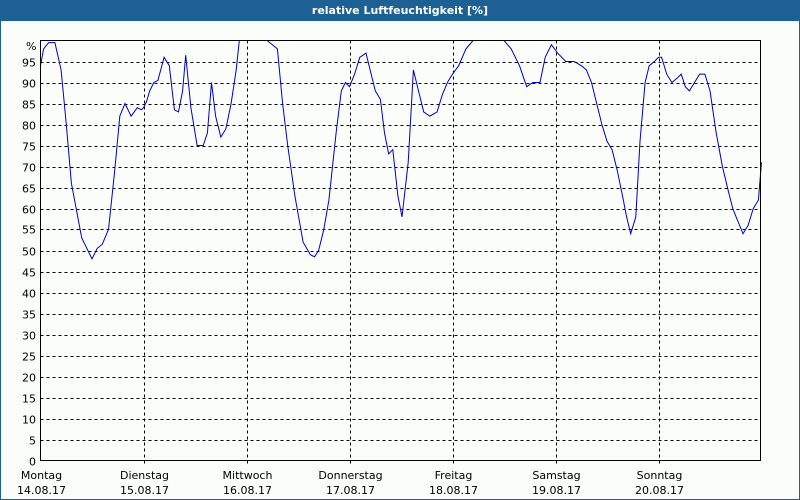  I want to click on y-tick-label: 65, so click(29, 189).